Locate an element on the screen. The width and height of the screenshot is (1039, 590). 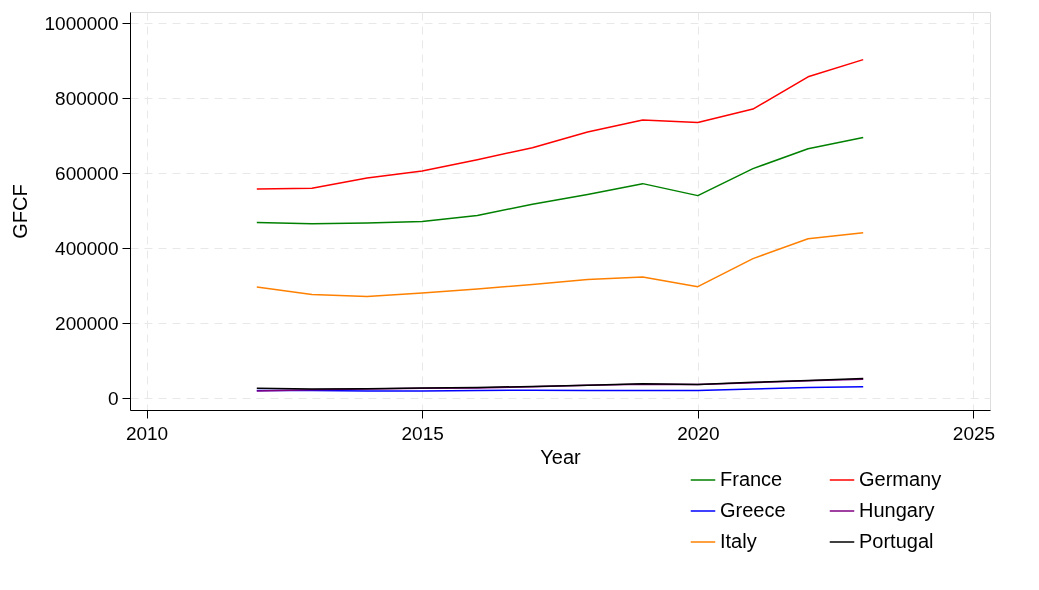
y-tick-label: 0 is located at coordinates (113, 398).